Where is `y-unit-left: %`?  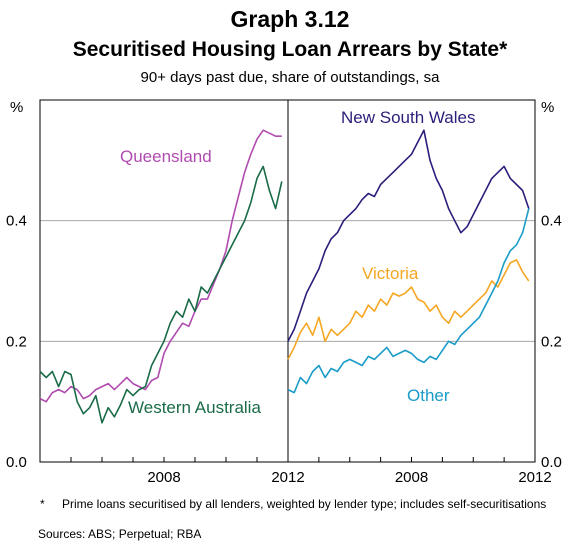 y-unit-left: % is located at coordinates (16, 107).